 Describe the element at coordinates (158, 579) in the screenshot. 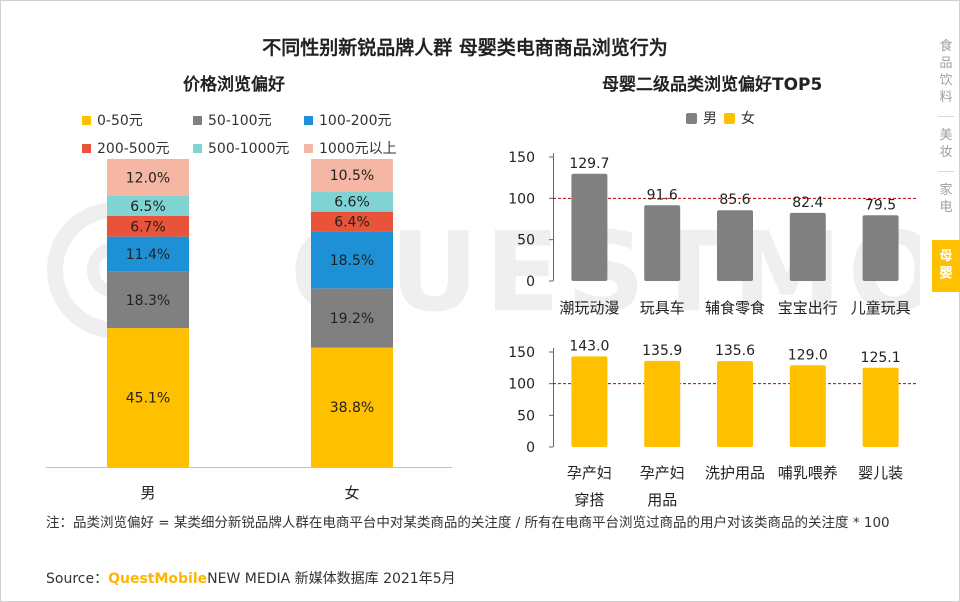

I see `source-brand: QuestMobile` at that location.